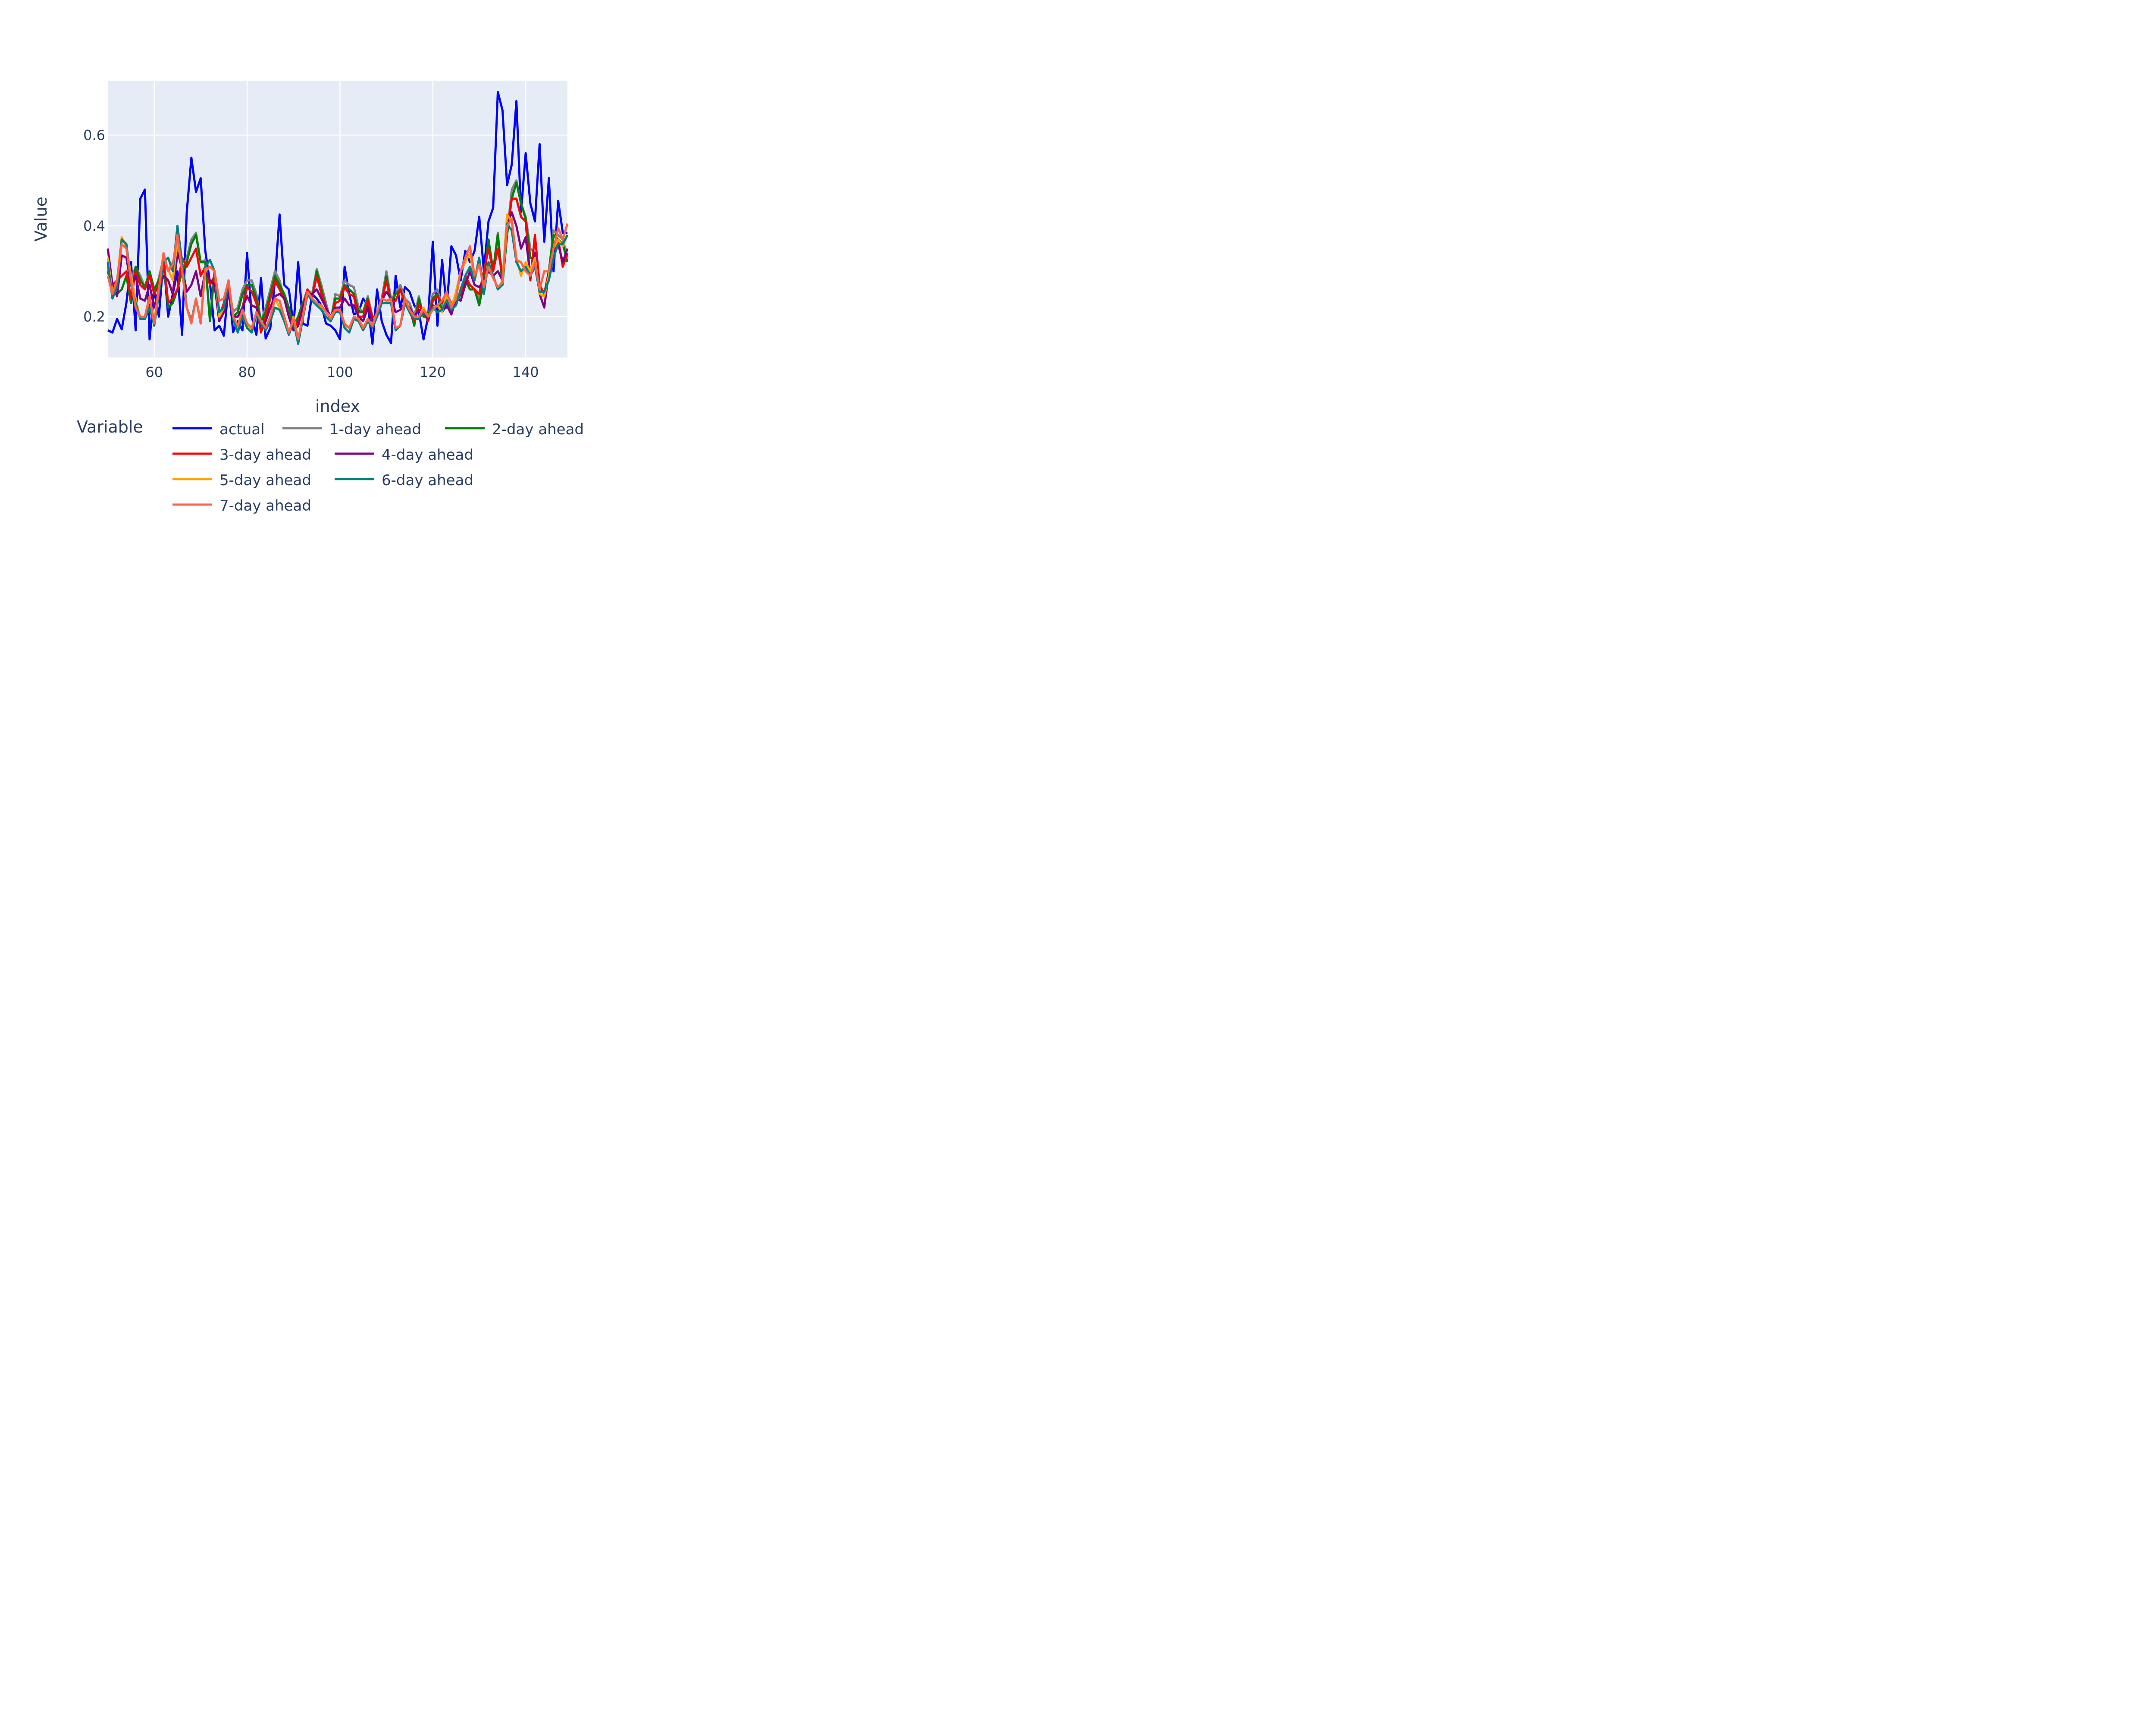 This screenshot has height=1725, width=2156. What do you see at coordinates (433, 372) in the screenshot?
I see `x-tick-label: 120` at bounding box center [433, 372].